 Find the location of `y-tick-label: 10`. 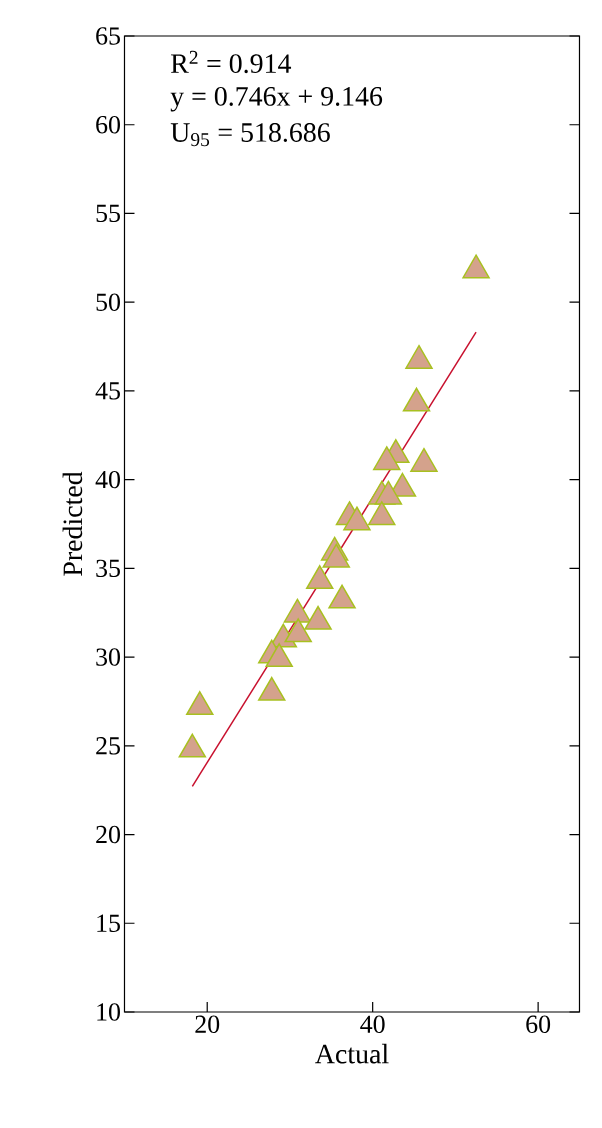

y-tick-label: 10 is located at coordinates (108, 1012).